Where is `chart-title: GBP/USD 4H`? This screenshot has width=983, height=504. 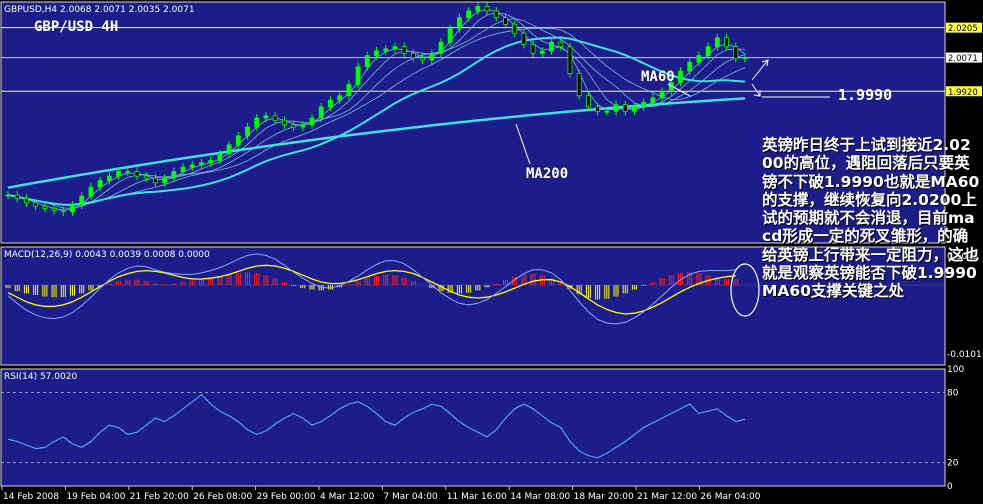
chart-title: GBP/USD 4H is located at coordinates (76, 27).